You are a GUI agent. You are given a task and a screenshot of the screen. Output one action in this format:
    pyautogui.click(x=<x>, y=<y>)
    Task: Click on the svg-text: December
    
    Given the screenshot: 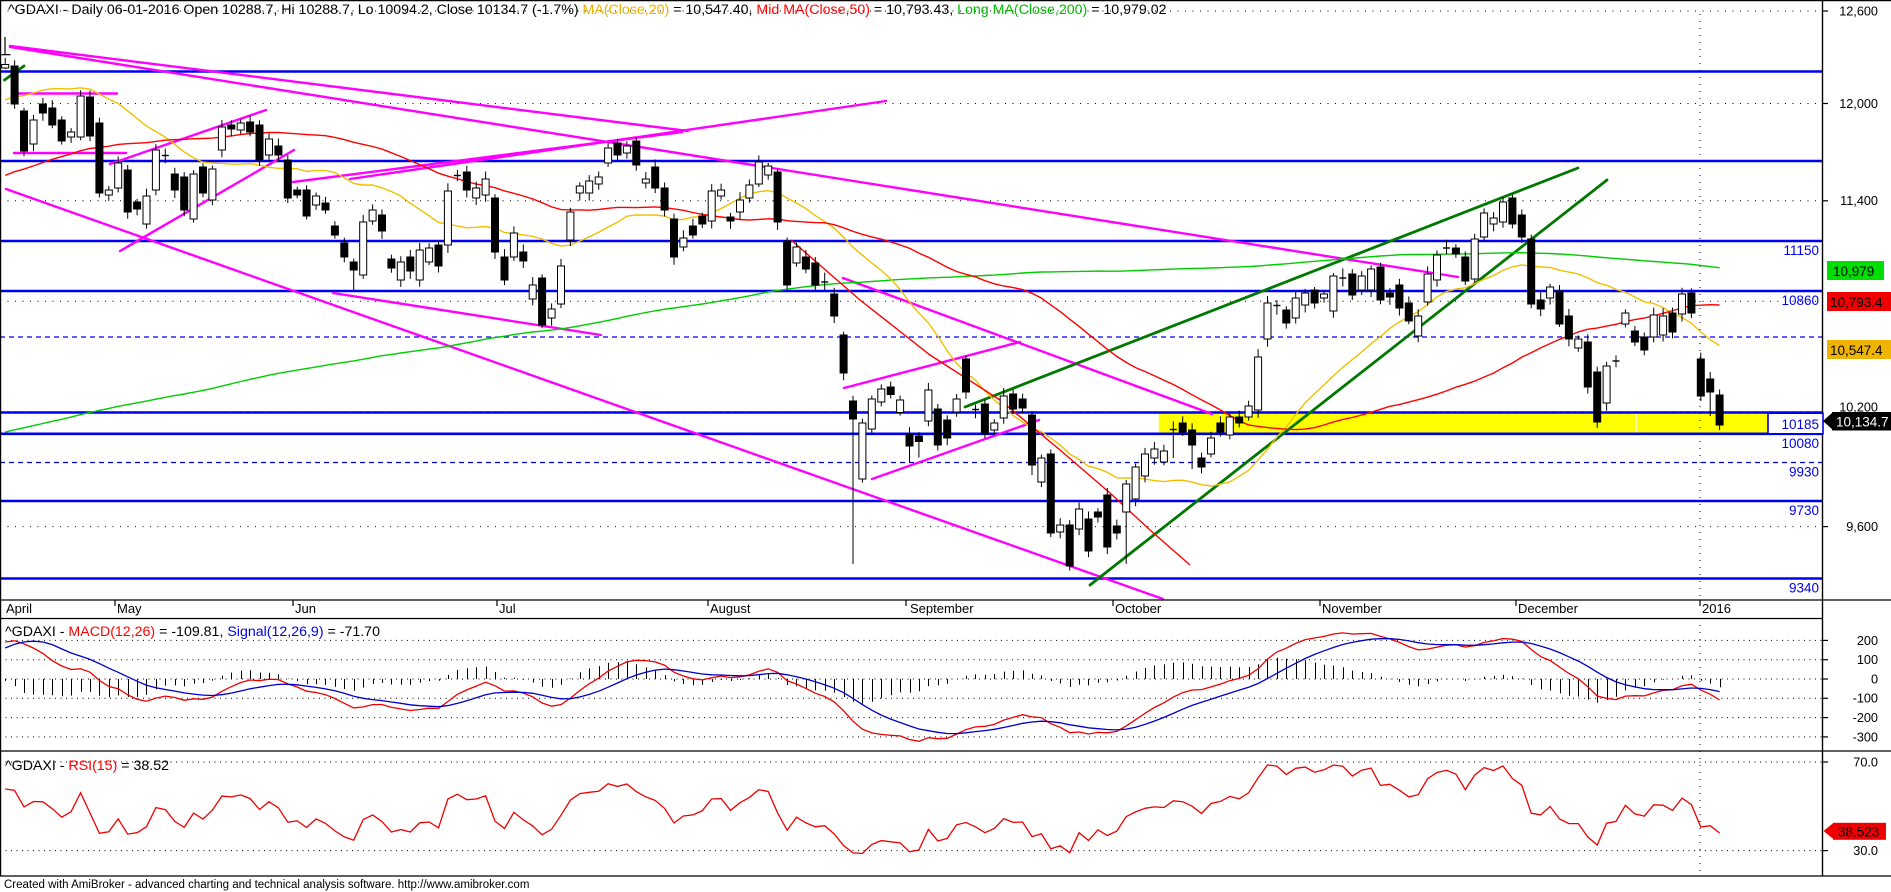 What is the action you would take?
    pyautogui.click(x=1548, y=608)
    